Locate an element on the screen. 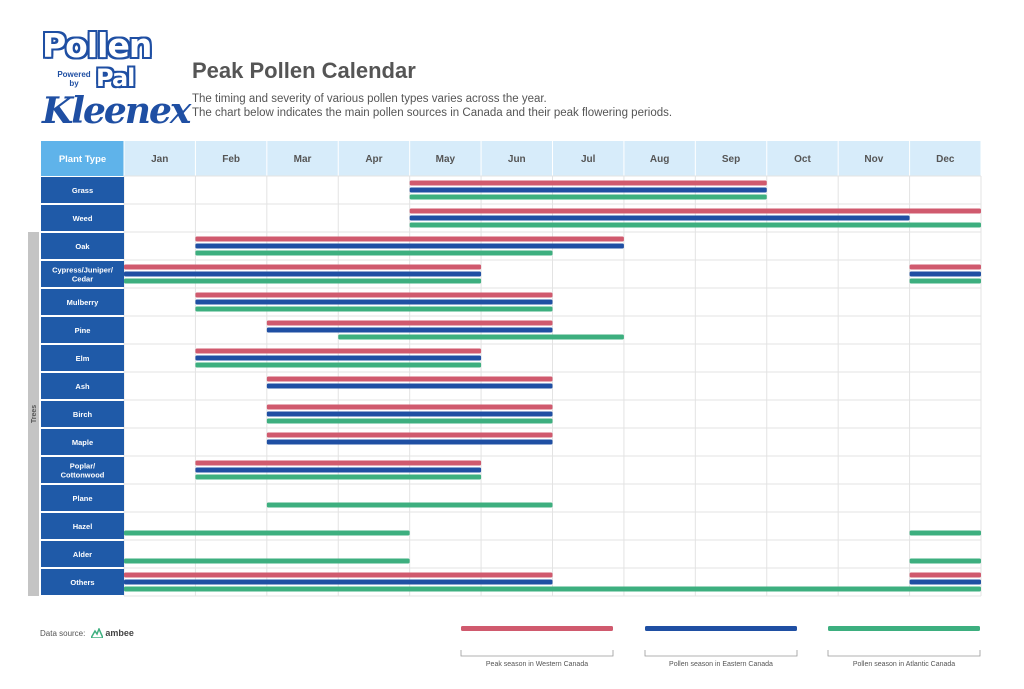  data-source: Data source: ambee is located at coordinates (87, 633).